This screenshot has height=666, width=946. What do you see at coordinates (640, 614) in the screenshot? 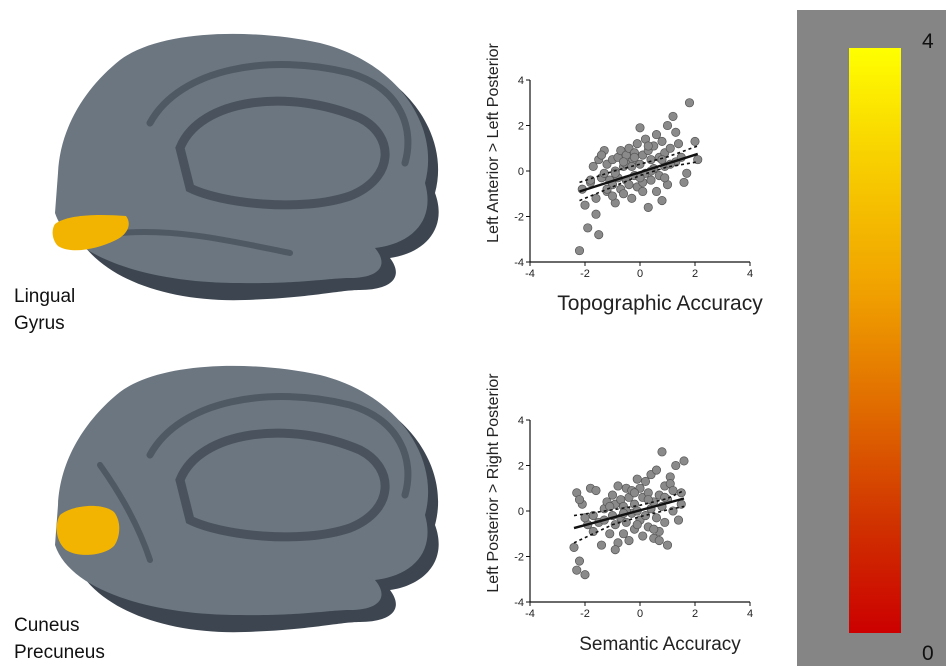
I see `x-tick-label: 0` at bounding box center [640, 614].